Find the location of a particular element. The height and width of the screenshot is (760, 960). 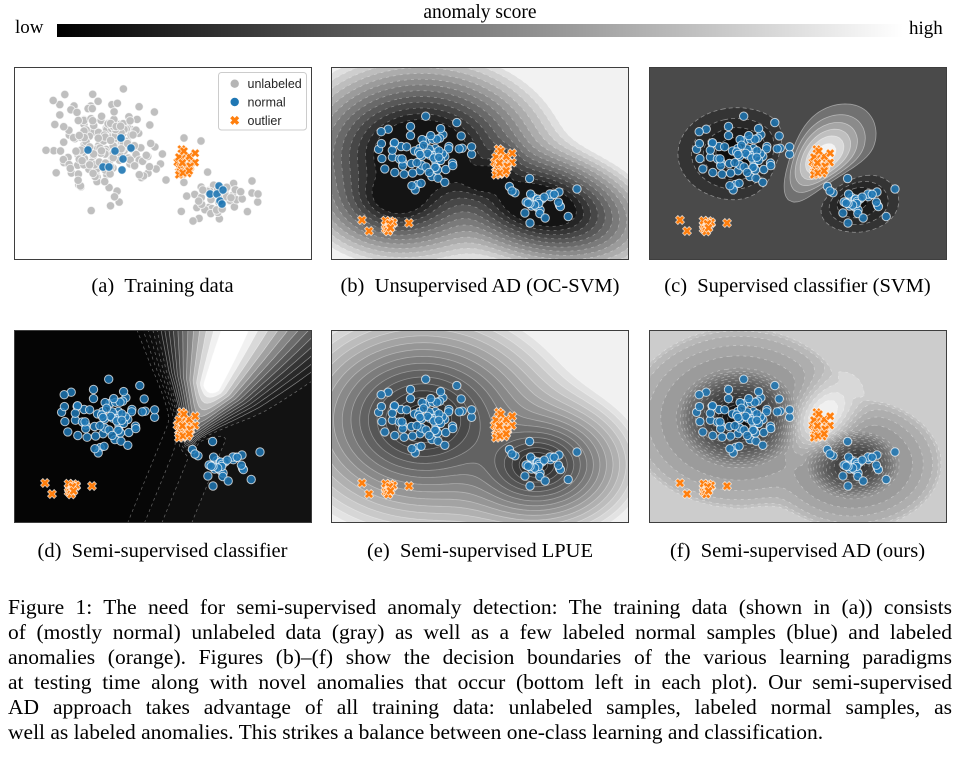

svg-text: normal is located at coordinates (266, 103).